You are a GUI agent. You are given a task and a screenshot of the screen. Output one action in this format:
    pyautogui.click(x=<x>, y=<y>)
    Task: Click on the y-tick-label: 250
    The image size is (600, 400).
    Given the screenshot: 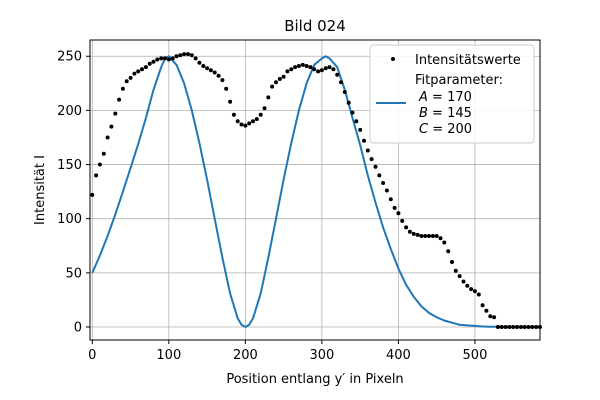 What is the action you would take?
    pyautogui.click(x=69, y=57)
    